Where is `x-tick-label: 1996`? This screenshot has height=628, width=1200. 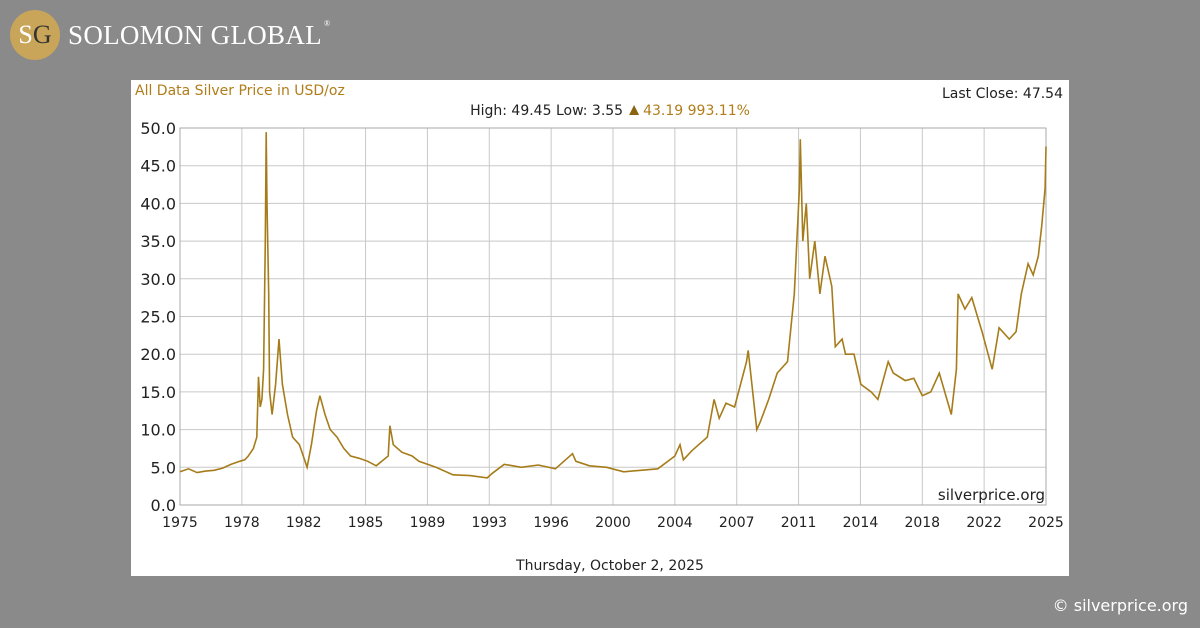 x-tick-label: 1996 is located at coordinates (551, 523).